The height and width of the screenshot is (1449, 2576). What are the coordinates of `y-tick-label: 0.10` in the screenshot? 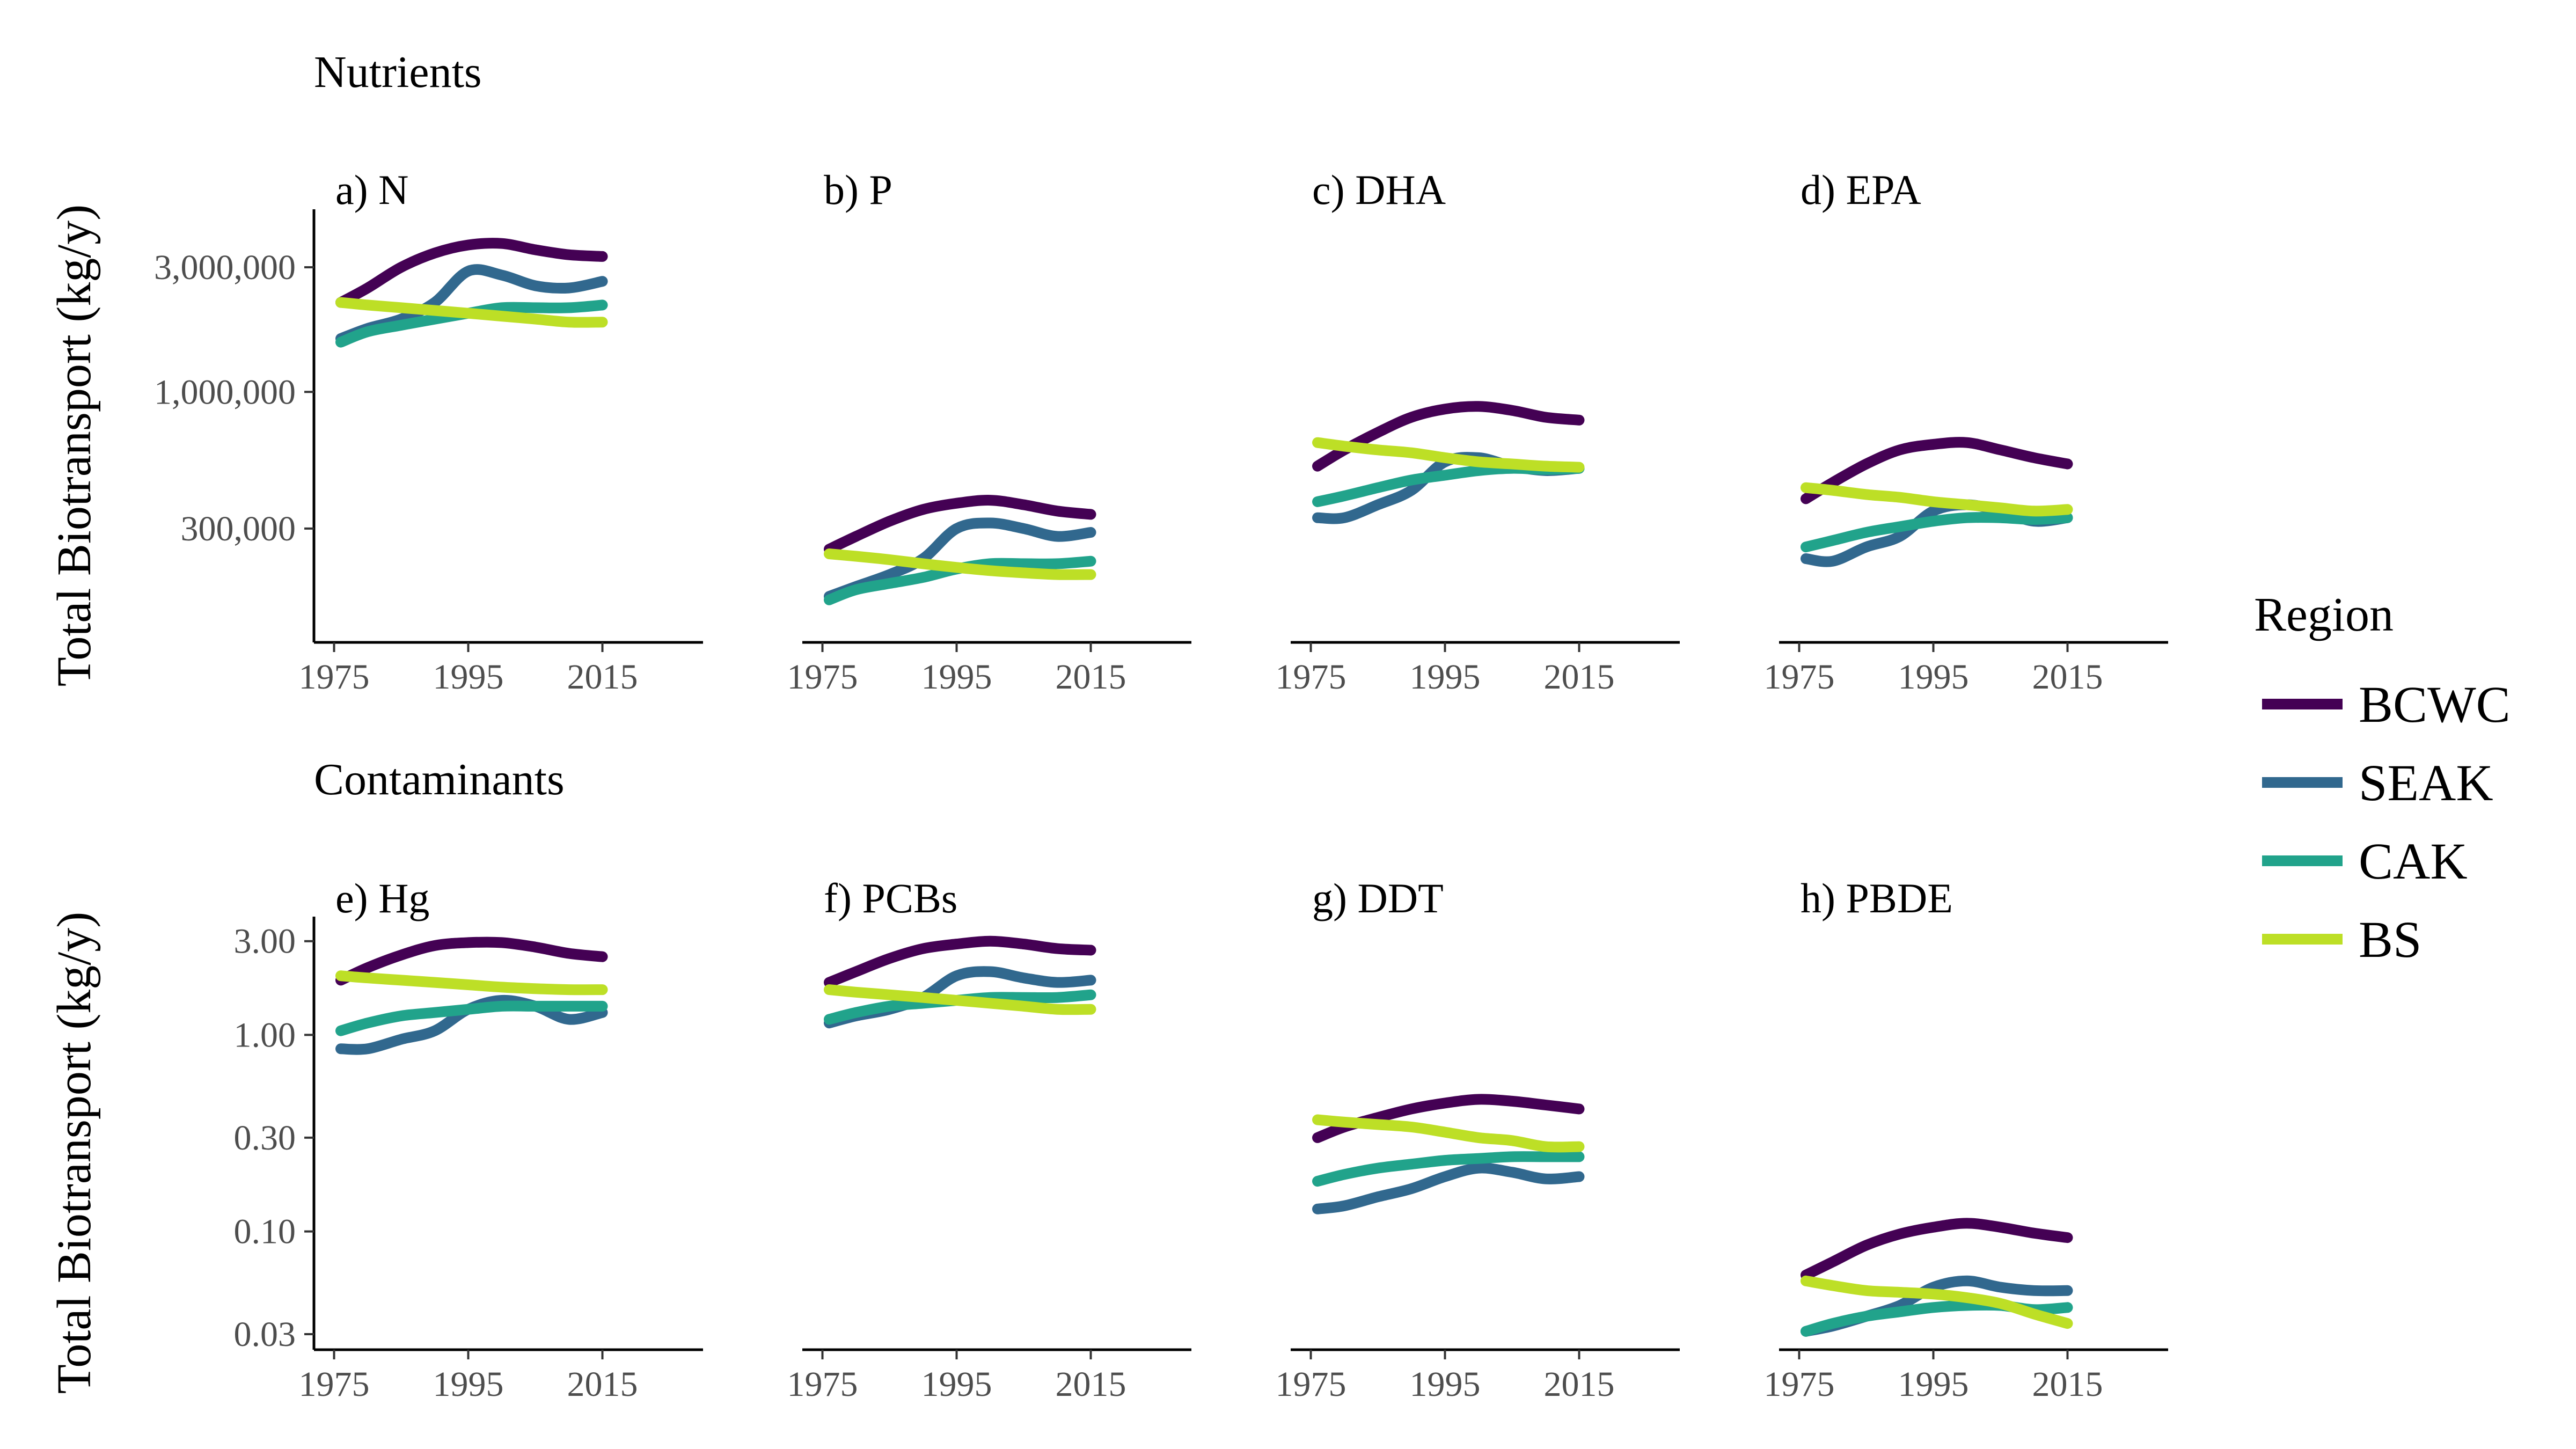 It's located at (265, 1232).